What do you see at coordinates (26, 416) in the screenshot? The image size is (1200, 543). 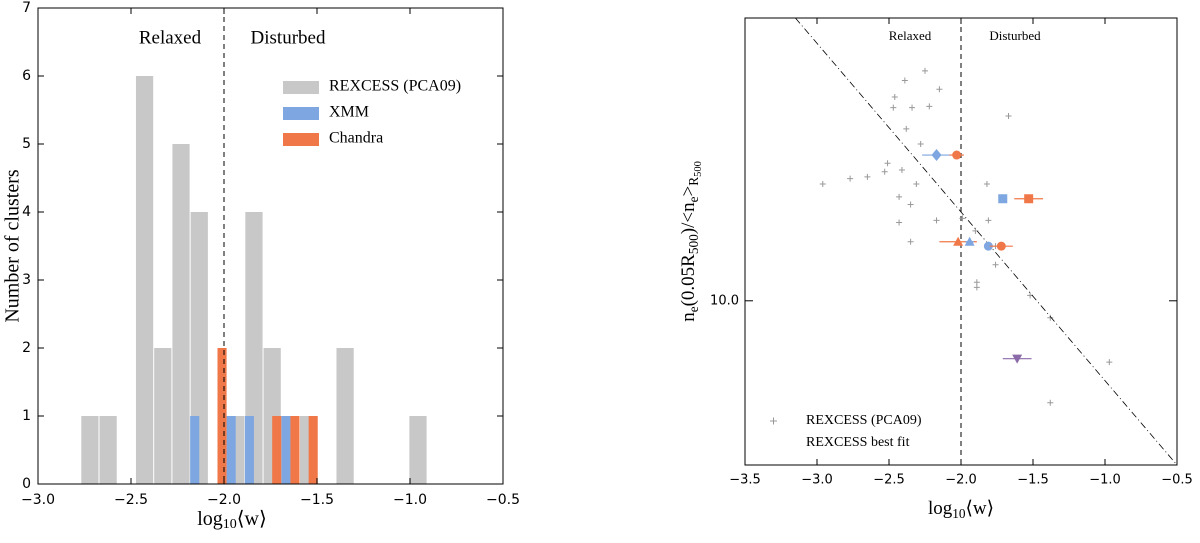 I see `y-tick-label: 1` at bounding box center [26, 416].